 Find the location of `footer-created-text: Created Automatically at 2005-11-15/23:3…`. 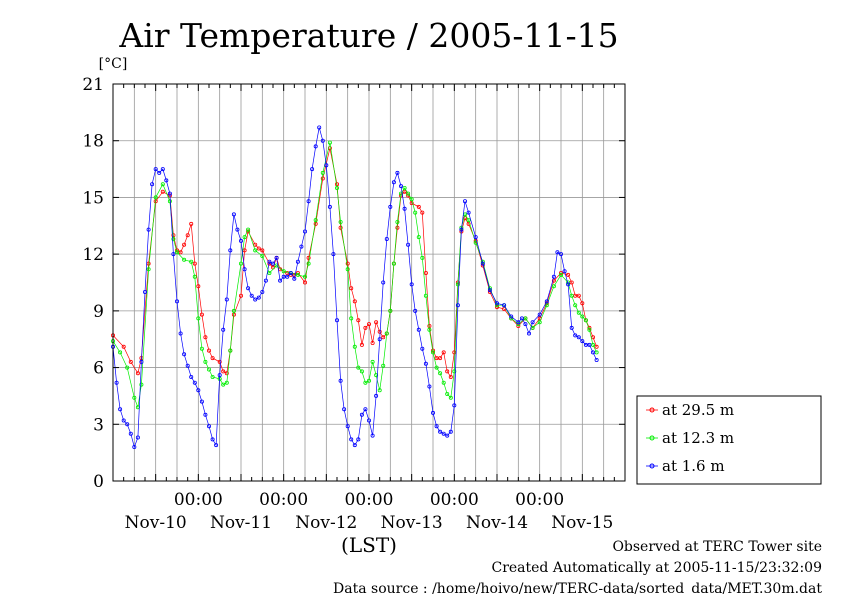

footer-created-text: Created Automatically at 2005-11-15/23:3… is located at coordinates (656, 568).